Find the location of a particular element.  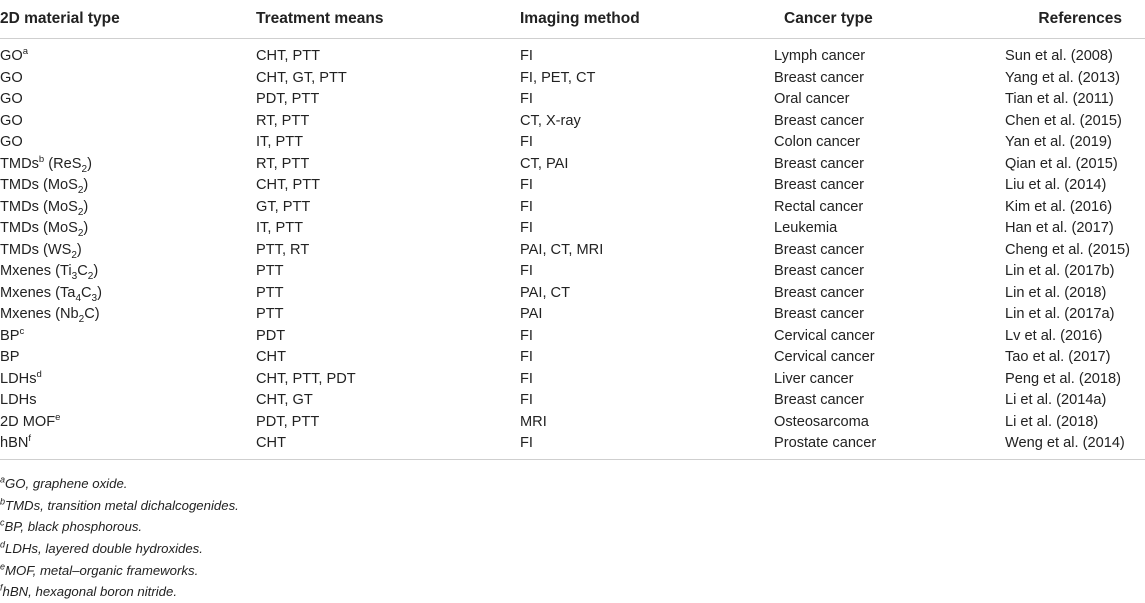

imaging-cell: CT, X-ray is located at coordinates (550, 120).